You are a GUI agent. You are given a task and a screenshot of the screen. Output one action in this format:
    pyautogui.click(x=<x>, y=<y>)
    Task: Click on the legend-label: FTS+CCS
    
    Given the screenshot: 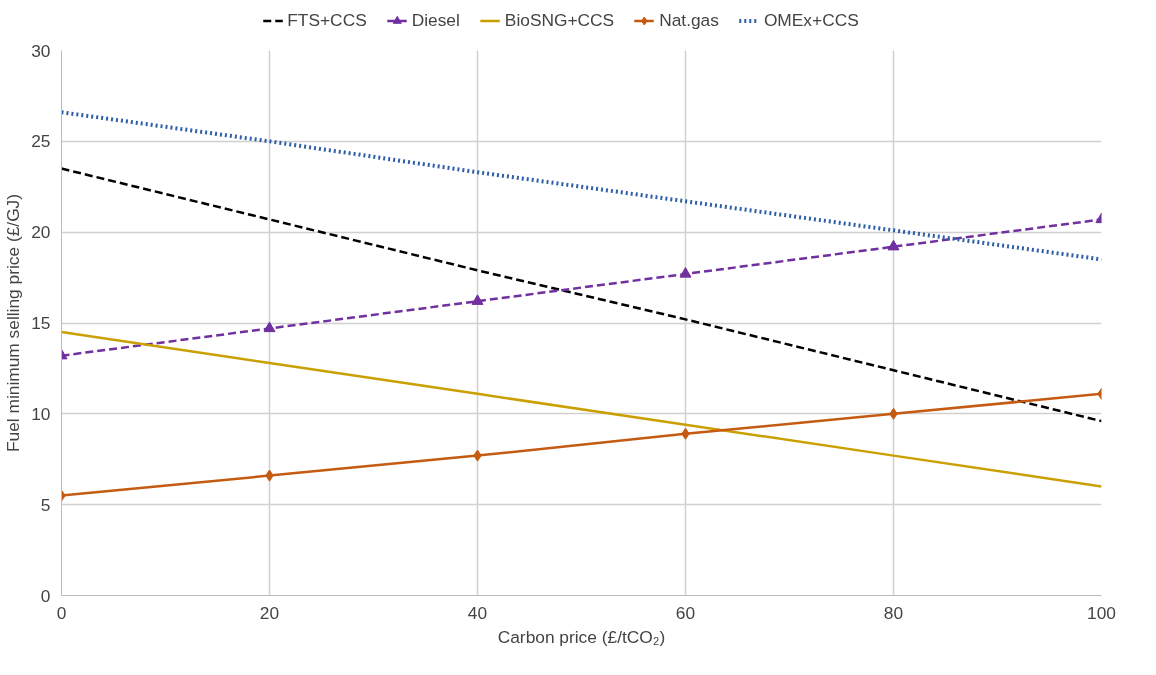 What is the action you would take?
    pyautogui.click(x=327, y=20)
    